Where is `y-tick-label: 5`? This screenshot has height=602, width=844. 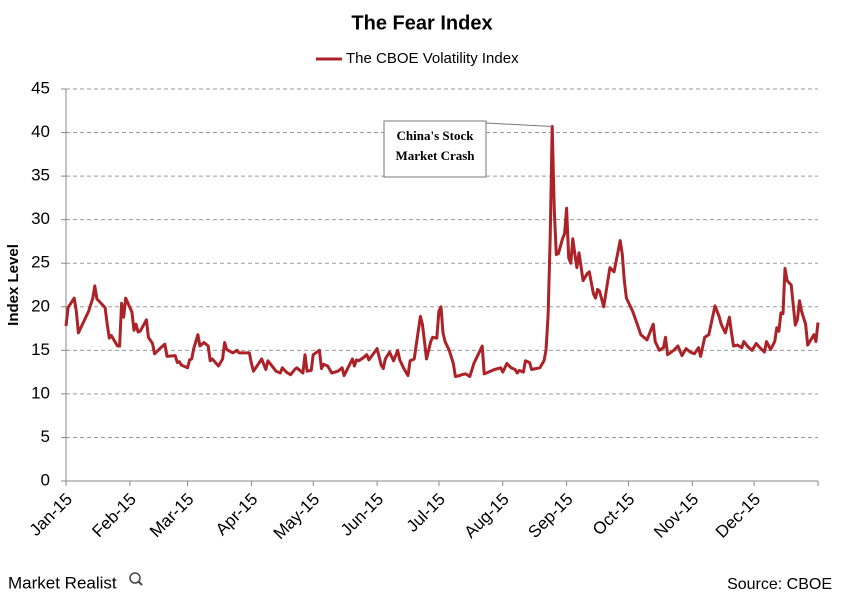 y-tick-label: 5 is located at coordinates (45, 436).